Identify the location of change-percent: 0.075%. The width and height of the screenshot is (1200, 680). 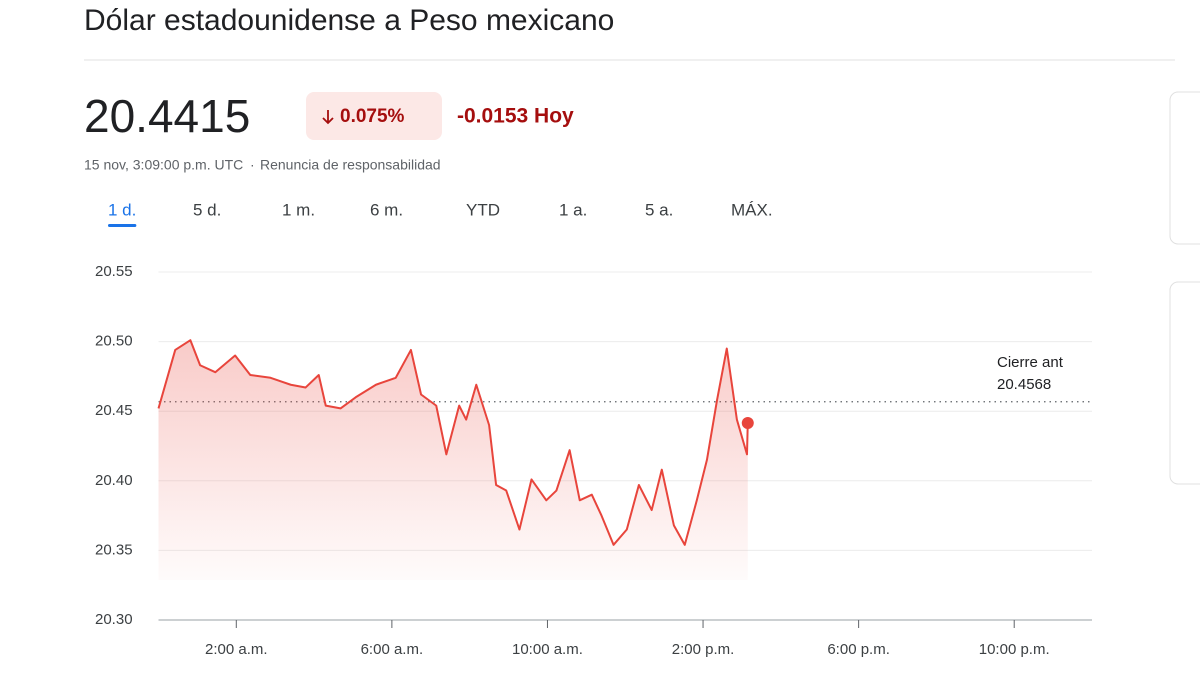
(372, 116).